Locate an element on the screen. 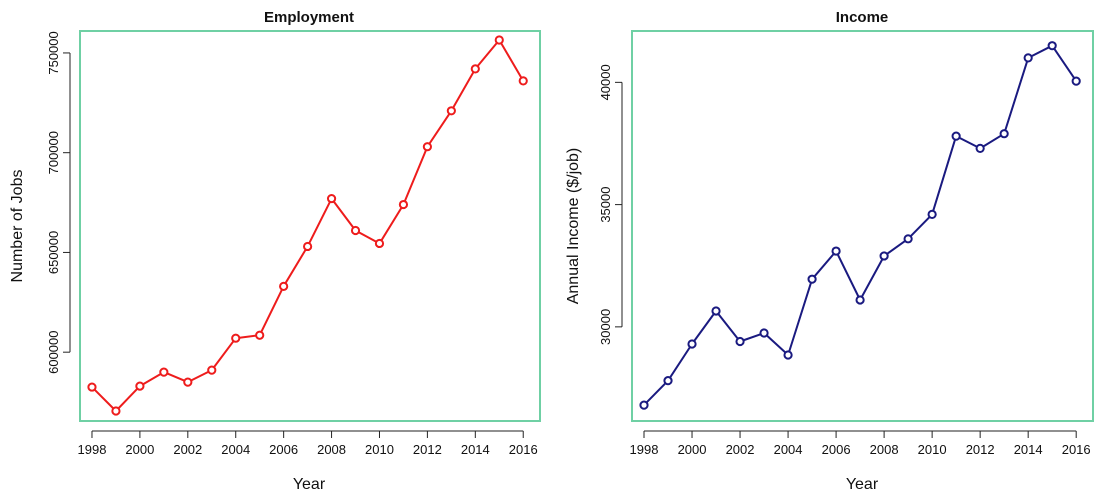 Image resolution: width=1095 pixels, height=495 pixels. income-x-tick-label: 2016 is located at coordinates (1076, 449).